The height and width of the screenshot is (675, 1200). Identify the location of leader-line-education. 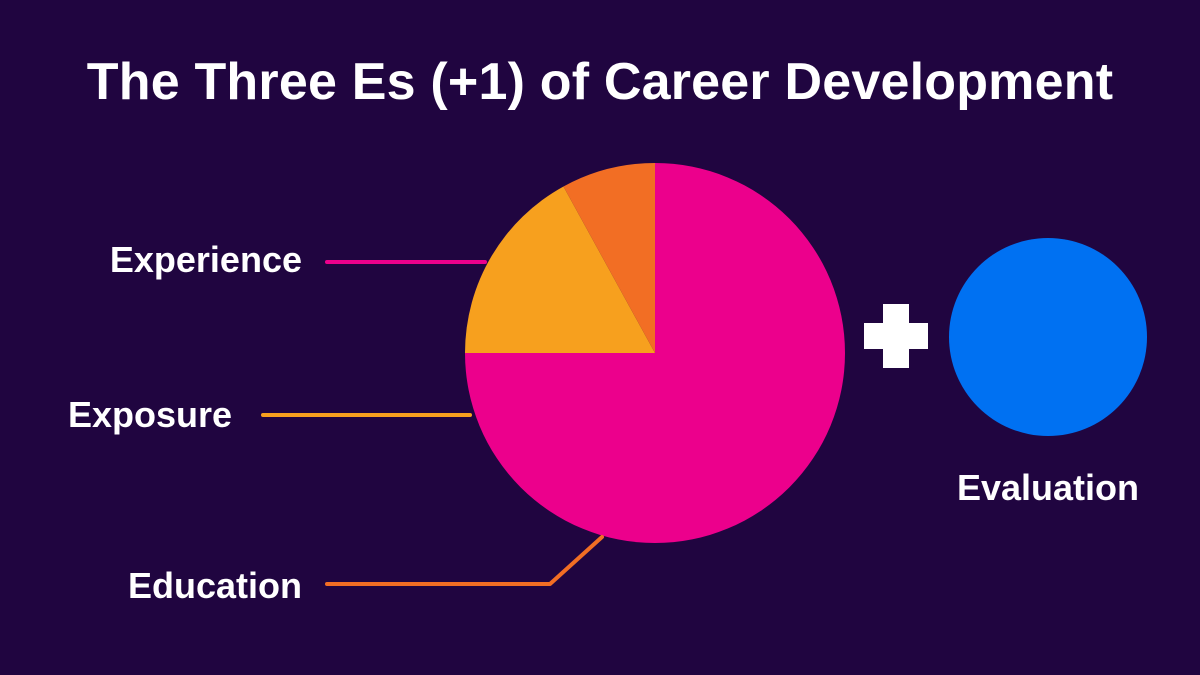
(464, 560).